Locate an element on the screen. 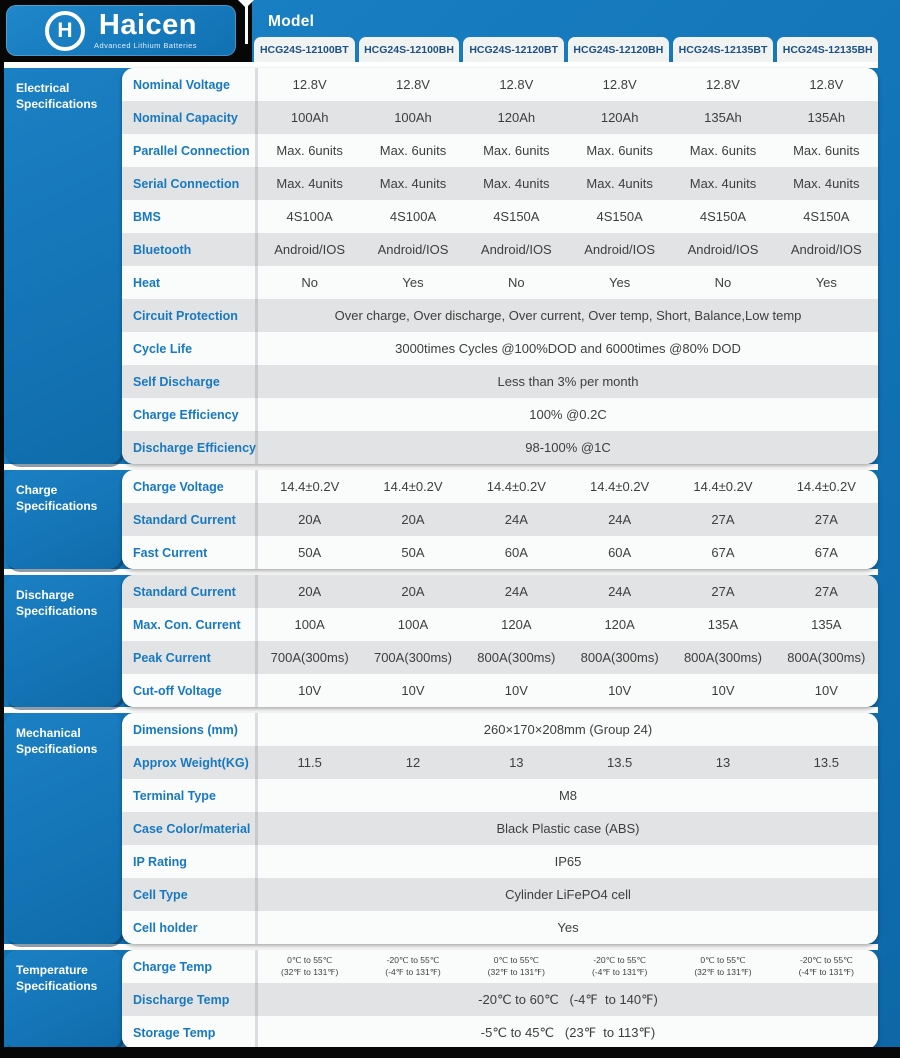 This screenshot has width=900, height=1064. row-values: 20A 20A 24A 24A 27A 27A is located at coordinates (568, 591).